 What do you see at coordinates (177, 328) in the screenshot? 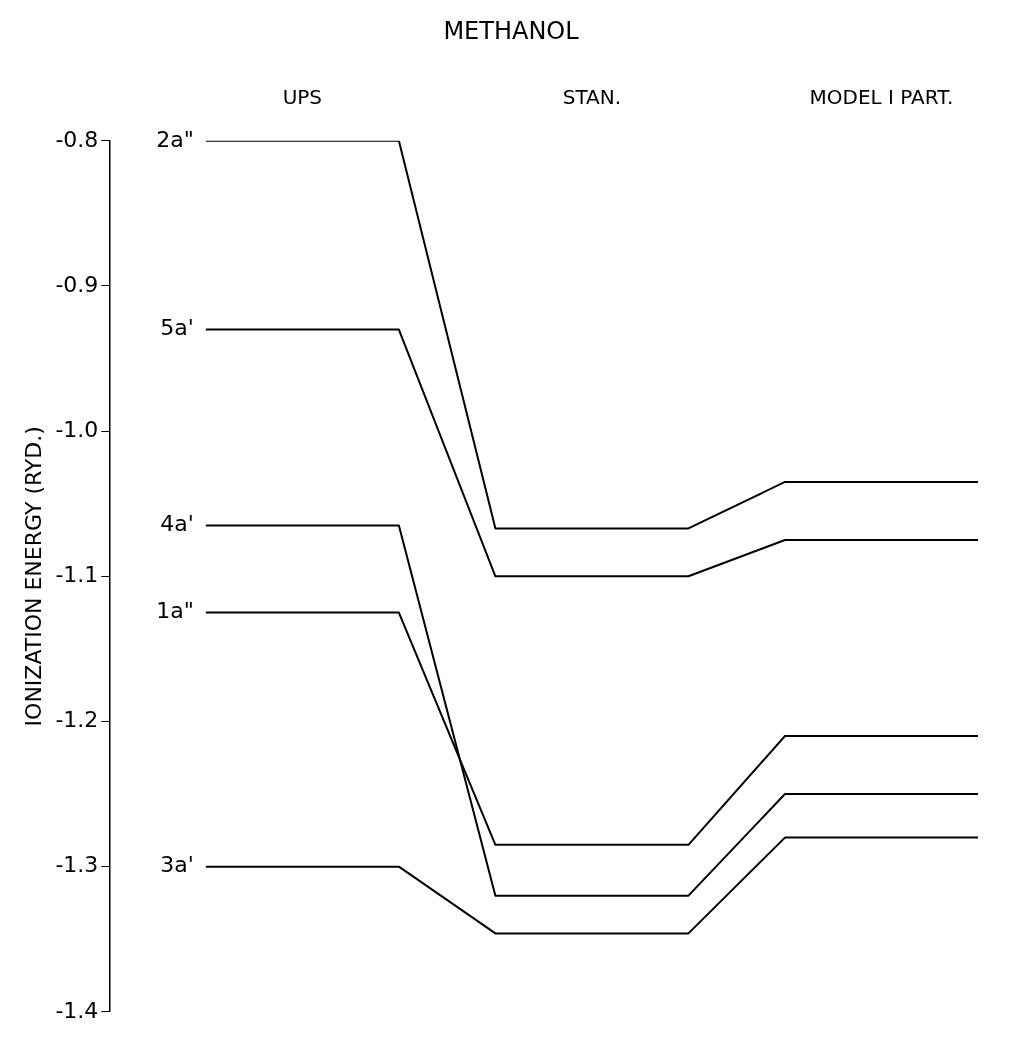
I see `series-label: 5a'` at bounding box center [177, 328].